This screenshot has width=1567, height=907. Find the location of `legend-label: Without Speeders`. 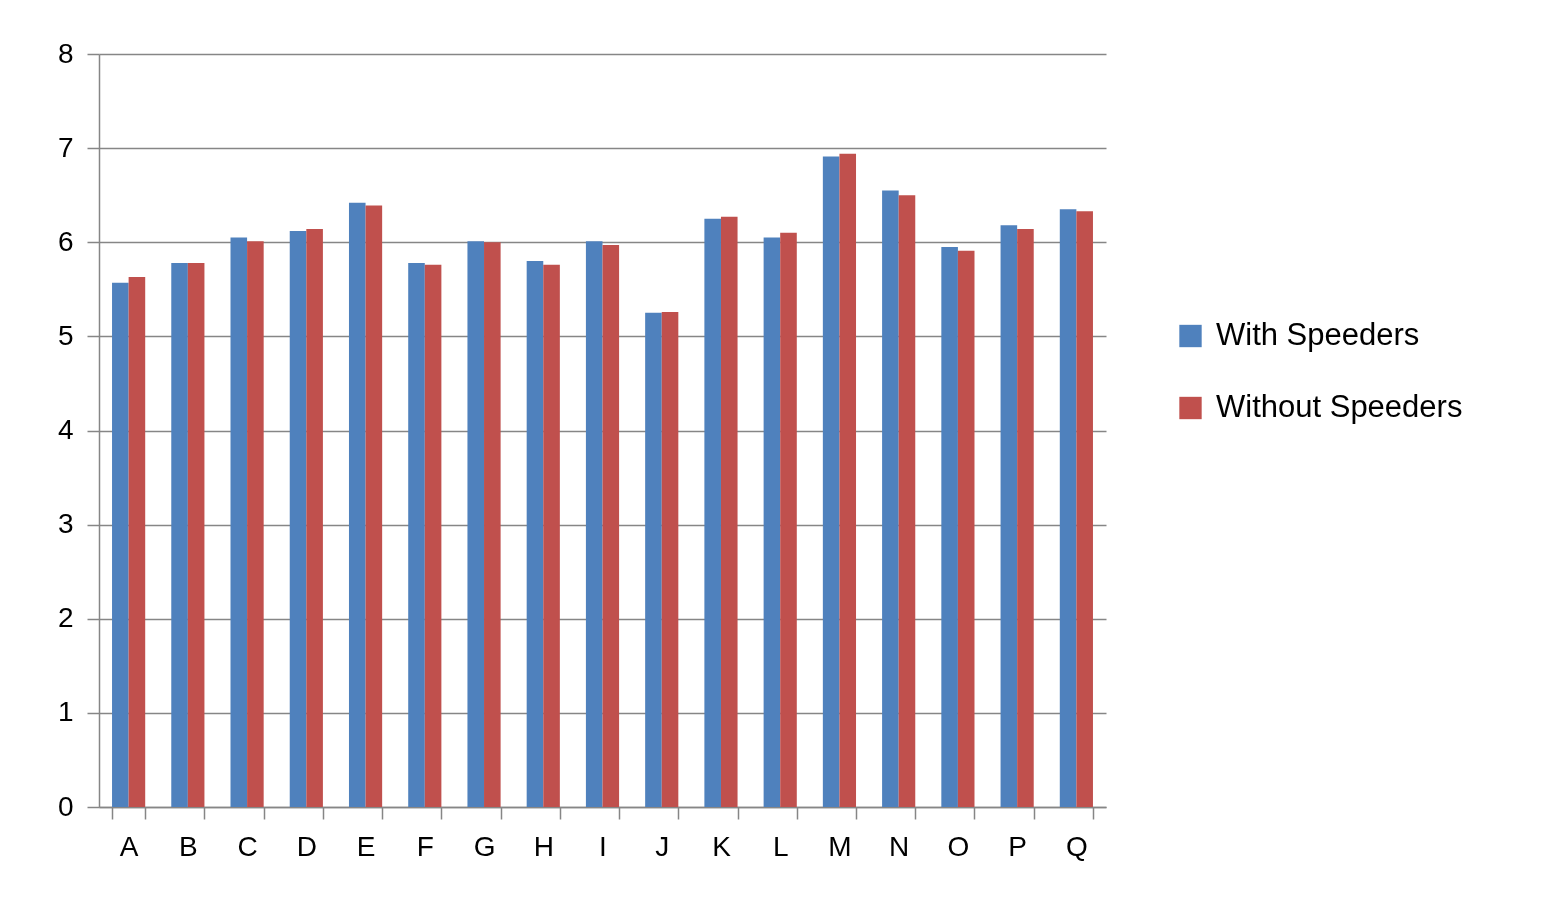

legend-label: Without Speeders is located at coordinates (1339, 406).